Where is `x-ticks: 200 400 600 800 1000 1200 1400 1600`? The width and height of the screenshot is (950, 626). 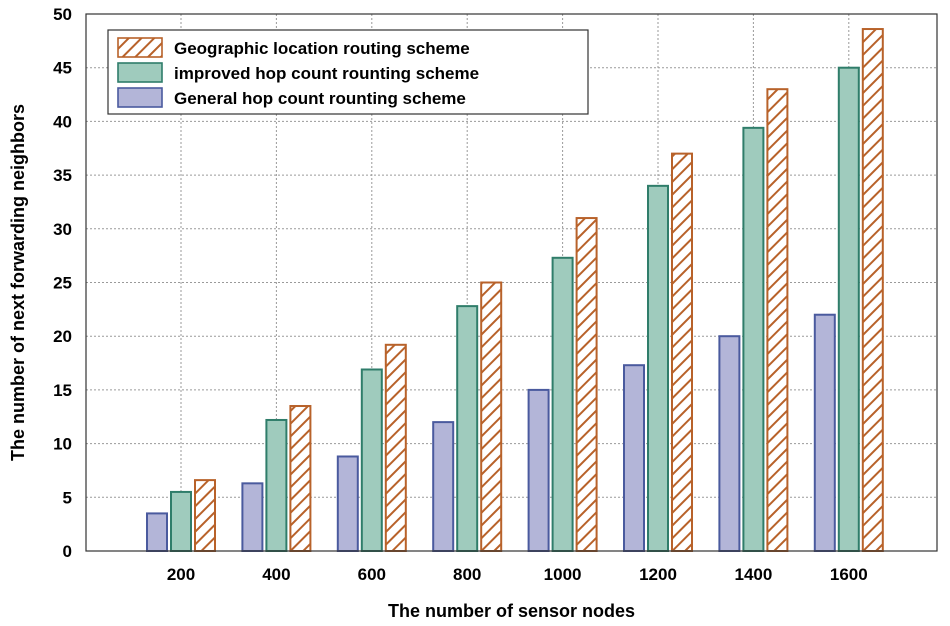
x-ticks: 200 400 600 800 1000 1200 1400 1600 is located at coordinates (517, 574).